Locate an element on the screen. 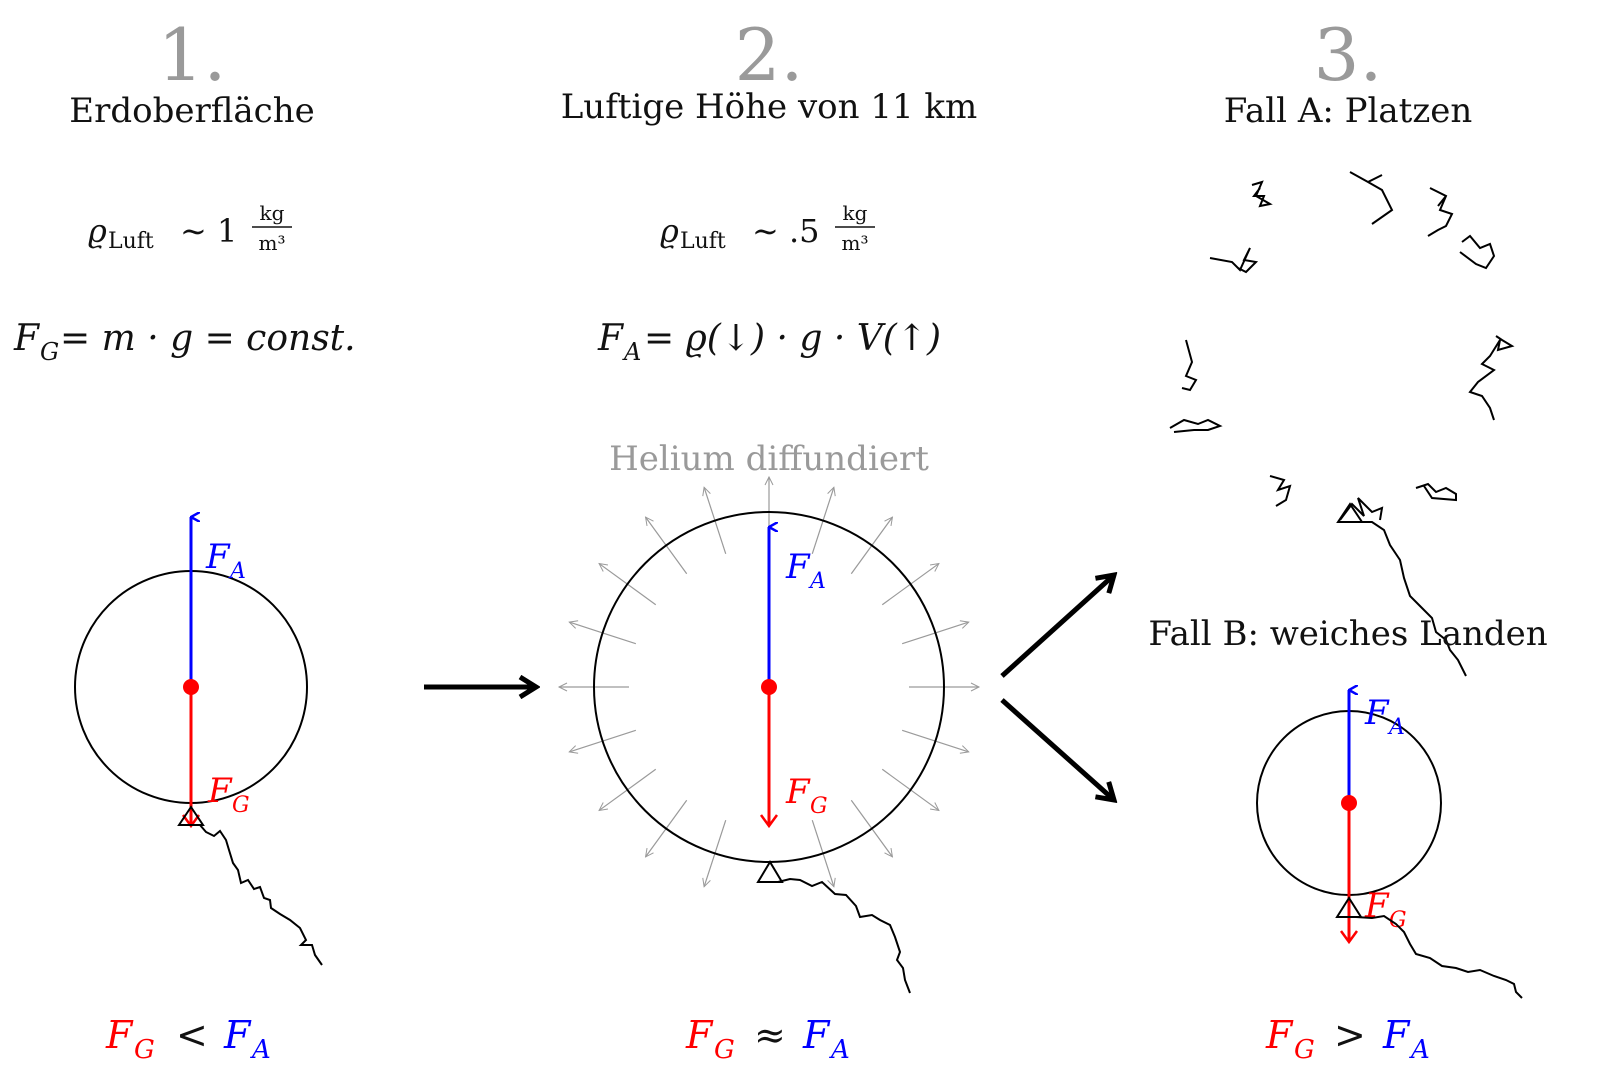 The image size is (1599, 1087). svg-text: ∼ .5 is located at coordinates (786, 231).